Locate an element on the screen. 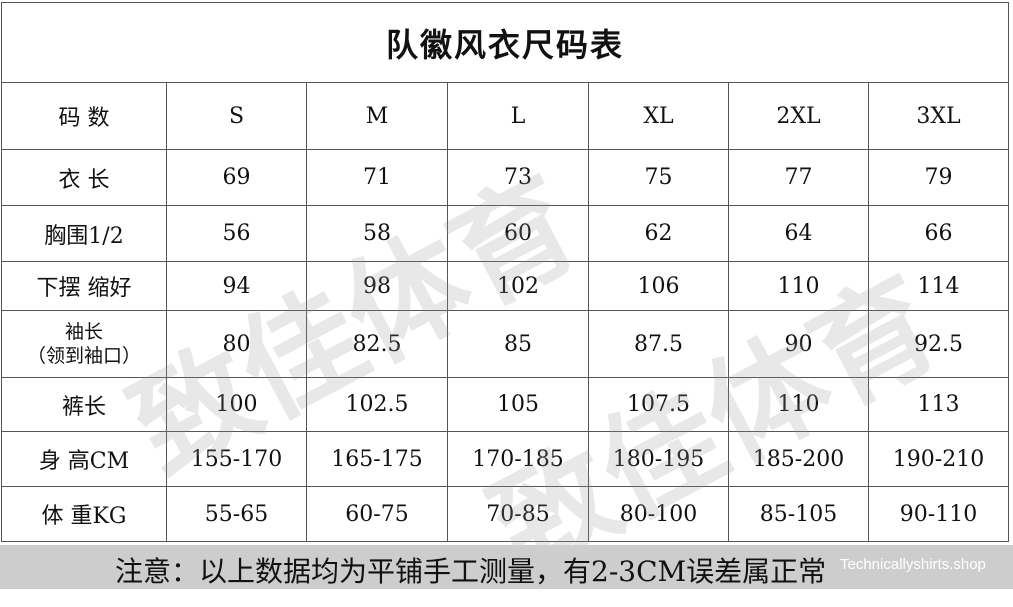 This screenshot has width=1013, height=607. row-label: 衣 长 is located at coordinates (84, 177).